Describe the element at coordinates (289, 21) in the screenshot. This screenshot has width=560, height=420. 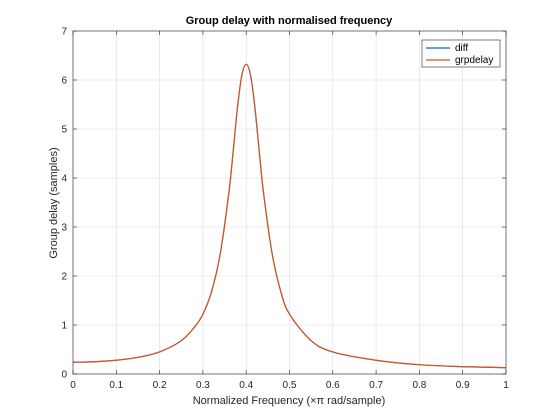
I see `chart-title: Group delay with normalised frequency` at that location.